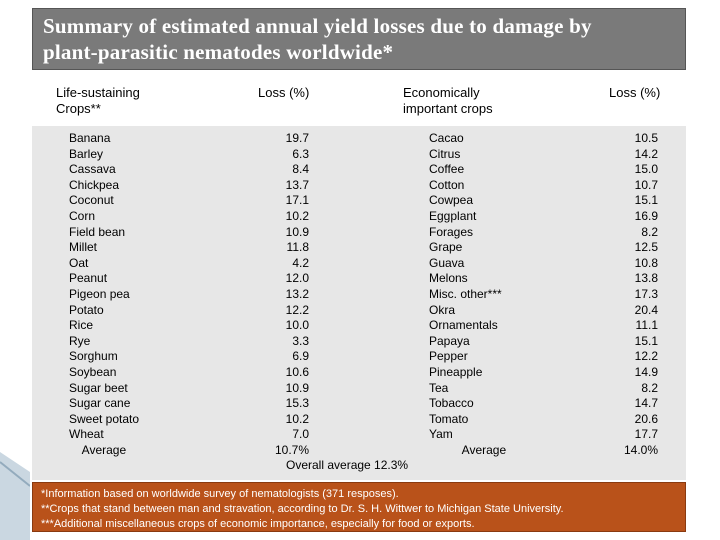 This screenshot has width=720, height=540. I want to click on overall-average: Overall average 12.3%, so click(347, 465).